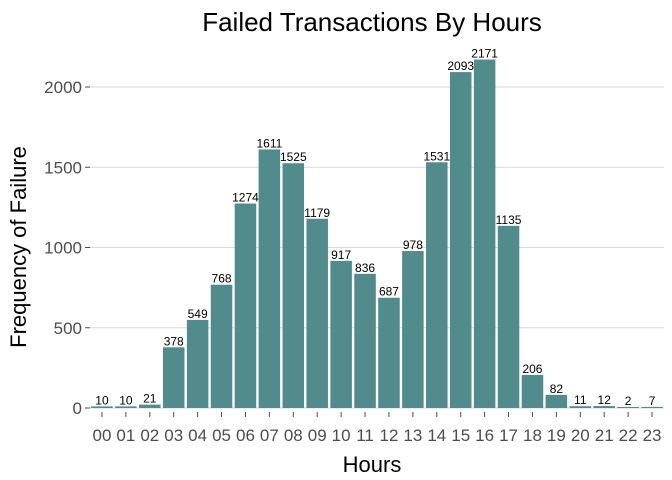 The width and height of the screenshot is (672, 480). Describe the element at coordinates (412, 435) in the screenshot. I see `x-tick-label-13: 13` at that location.